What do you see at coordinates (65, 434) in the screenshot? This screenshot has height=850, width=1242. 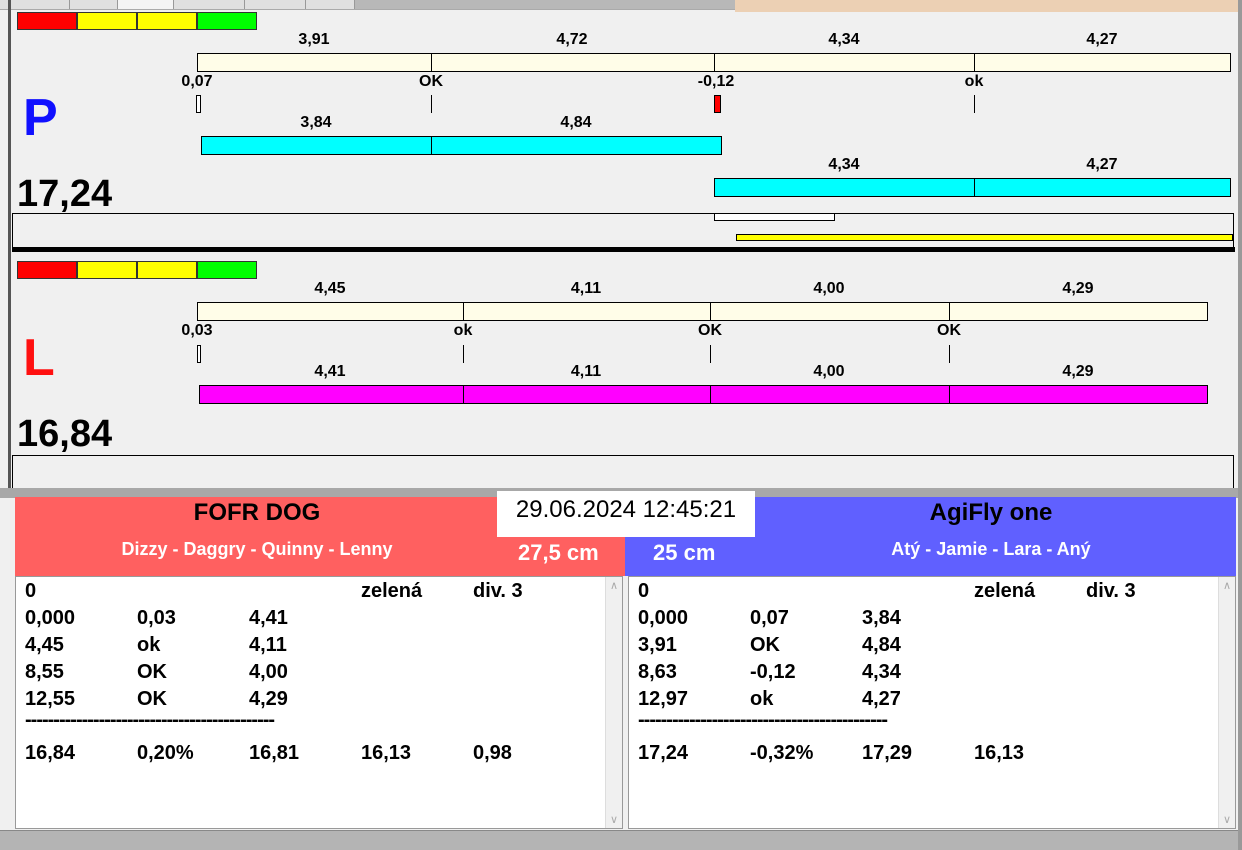 I see `lane-total: 16,84` at bounding box center [65, 434].